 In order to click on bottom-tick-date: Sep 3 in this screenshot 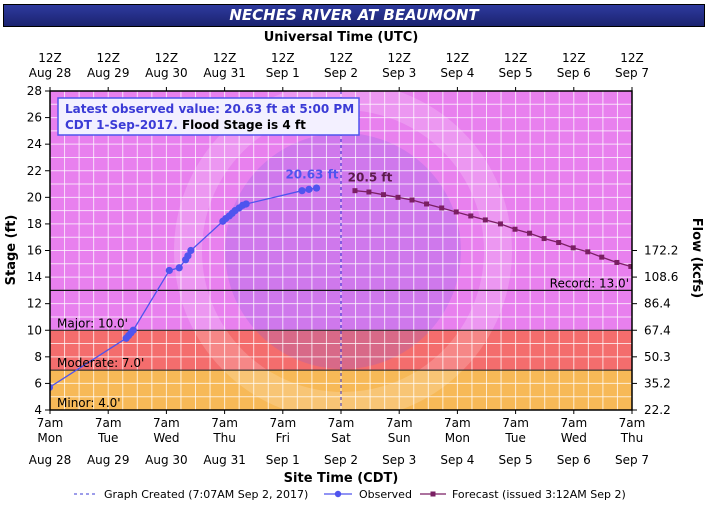, I will do `click(399, 460)`.